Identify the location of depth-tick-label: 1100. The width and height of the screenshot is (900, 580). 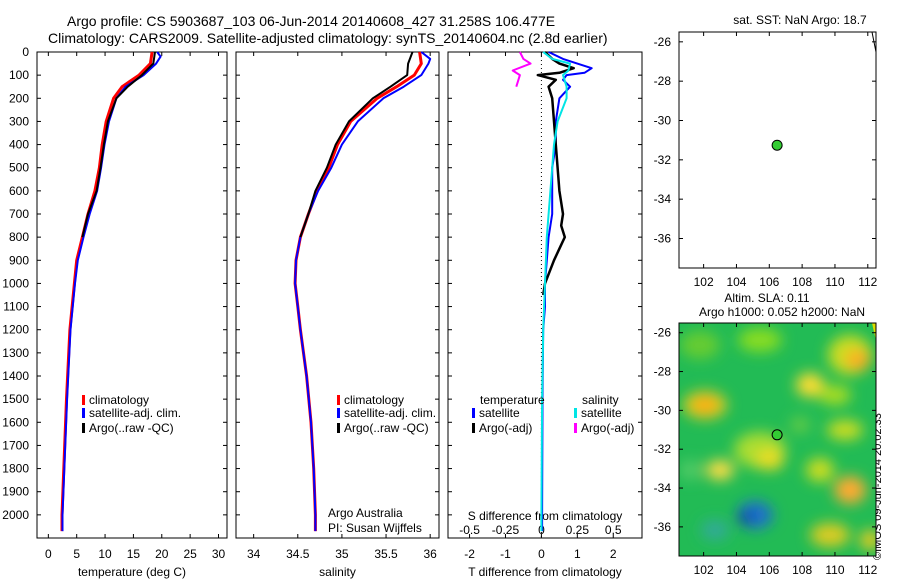
(16, 307).